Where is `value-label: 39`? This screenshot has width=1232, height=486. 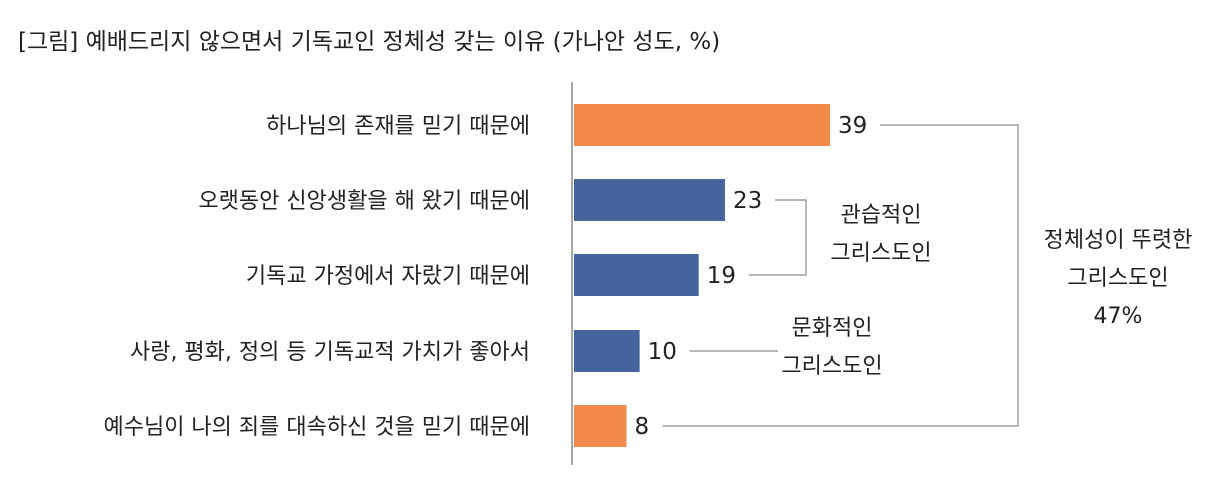 value-label: 39 is located at coordinates (852, 126).